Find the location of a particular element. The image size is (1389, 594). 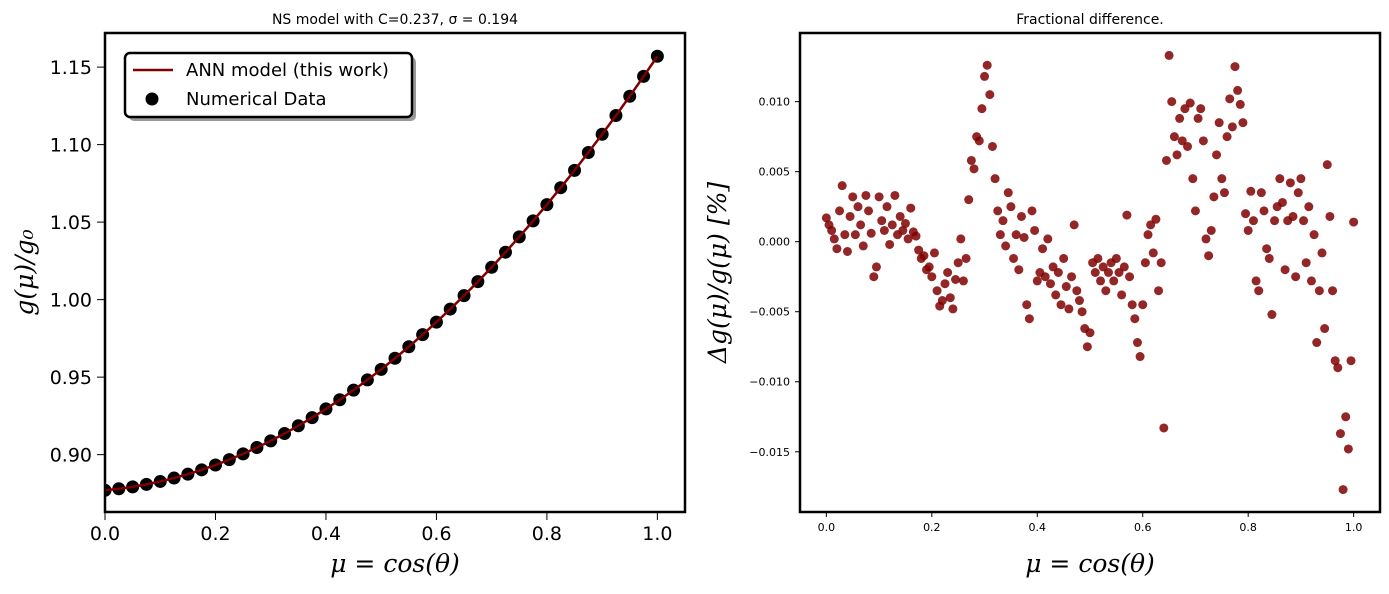

legend is located at coordinates (268, 85).